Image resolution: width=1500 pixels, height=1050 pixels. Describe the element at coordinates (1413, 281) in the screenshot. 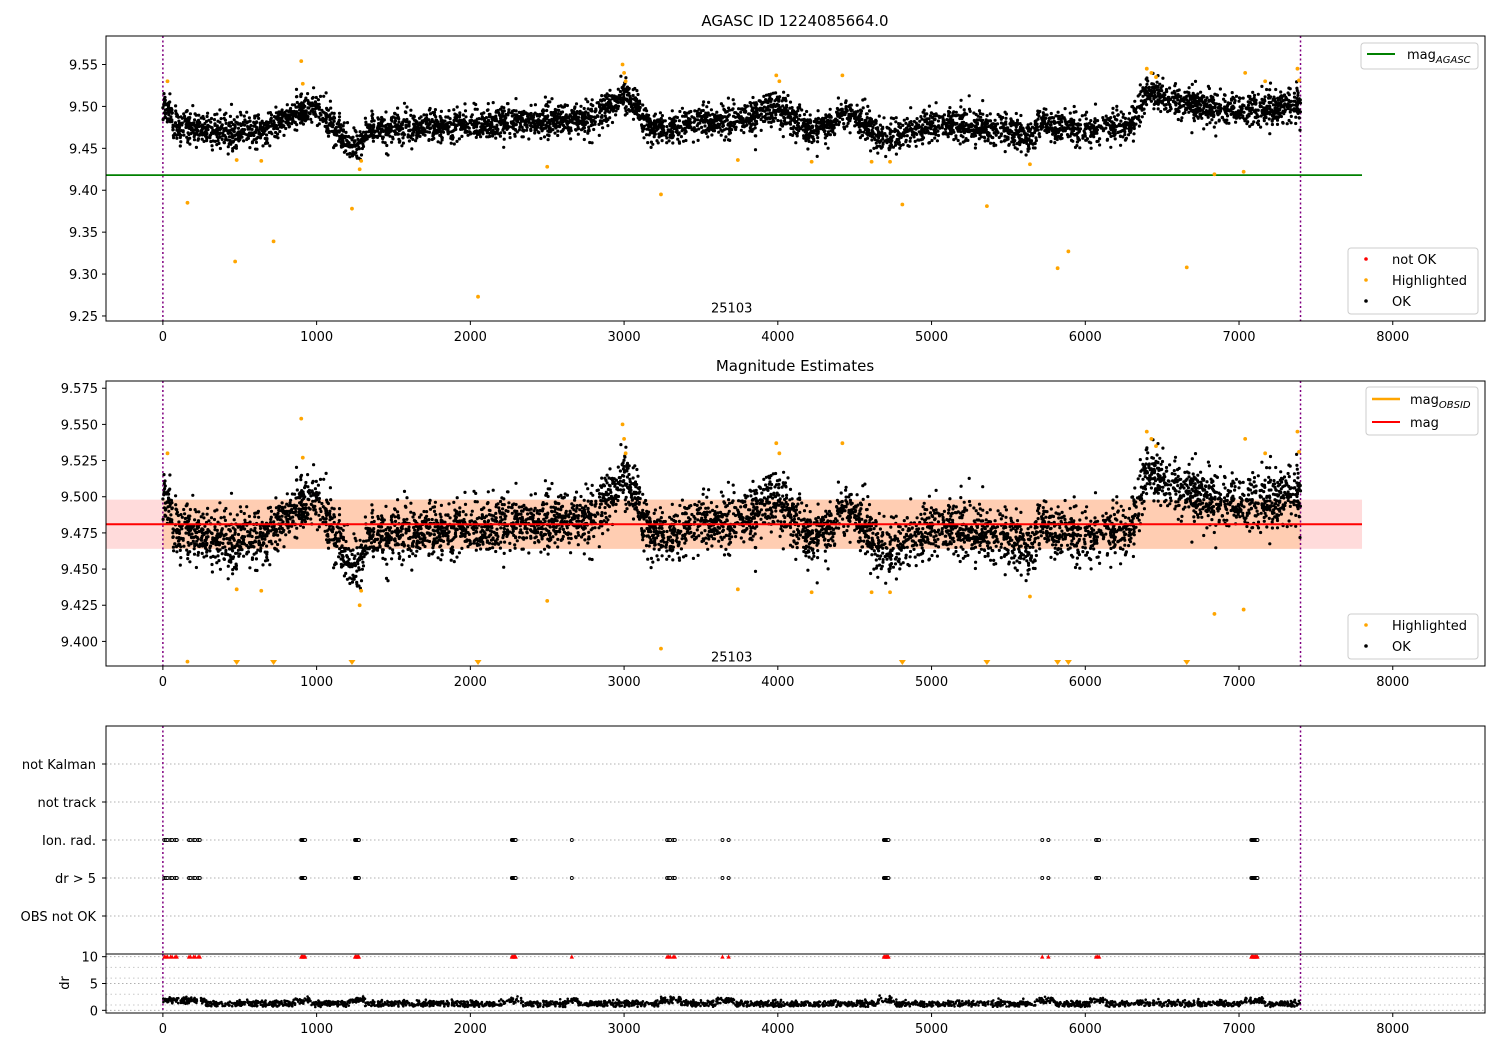

I see `agasc-legend-lower: not OK Highlighted OK` at that location.